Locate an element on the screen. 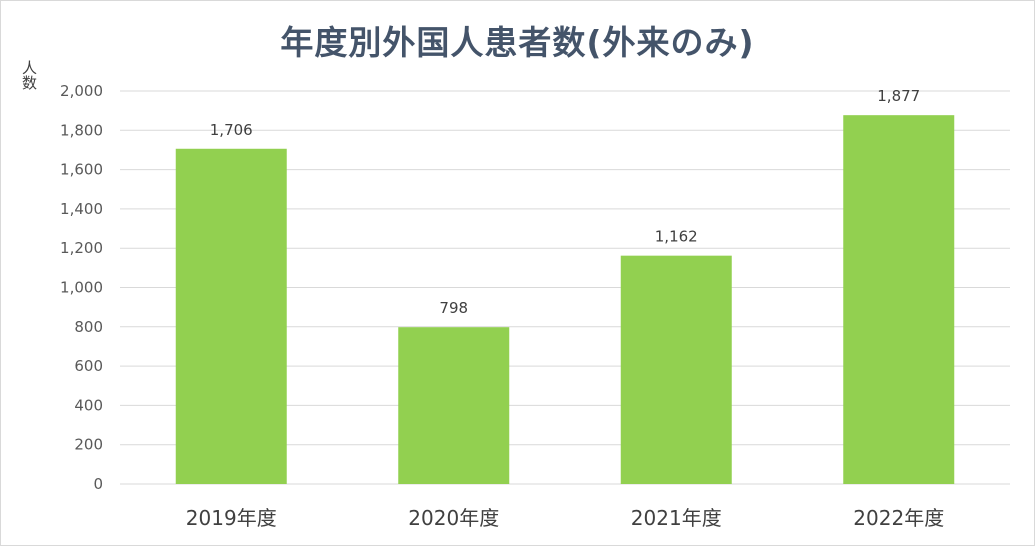 This screenshot has height=546, width=1035. y-tick-label: 1,400 is located at coordinates (81, 209).